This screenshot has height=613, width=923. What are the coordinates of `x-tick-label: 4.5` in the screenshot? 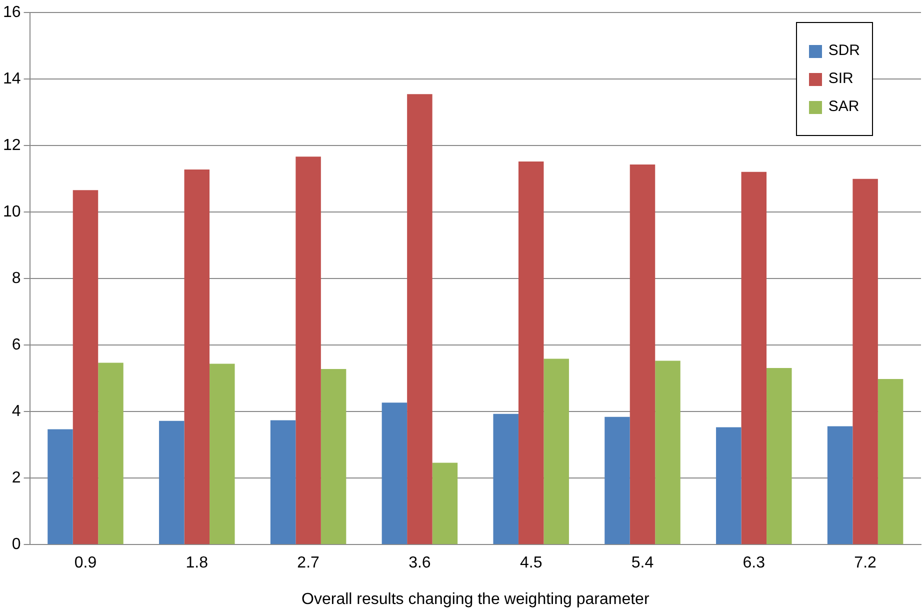 It's located at (531, 563).